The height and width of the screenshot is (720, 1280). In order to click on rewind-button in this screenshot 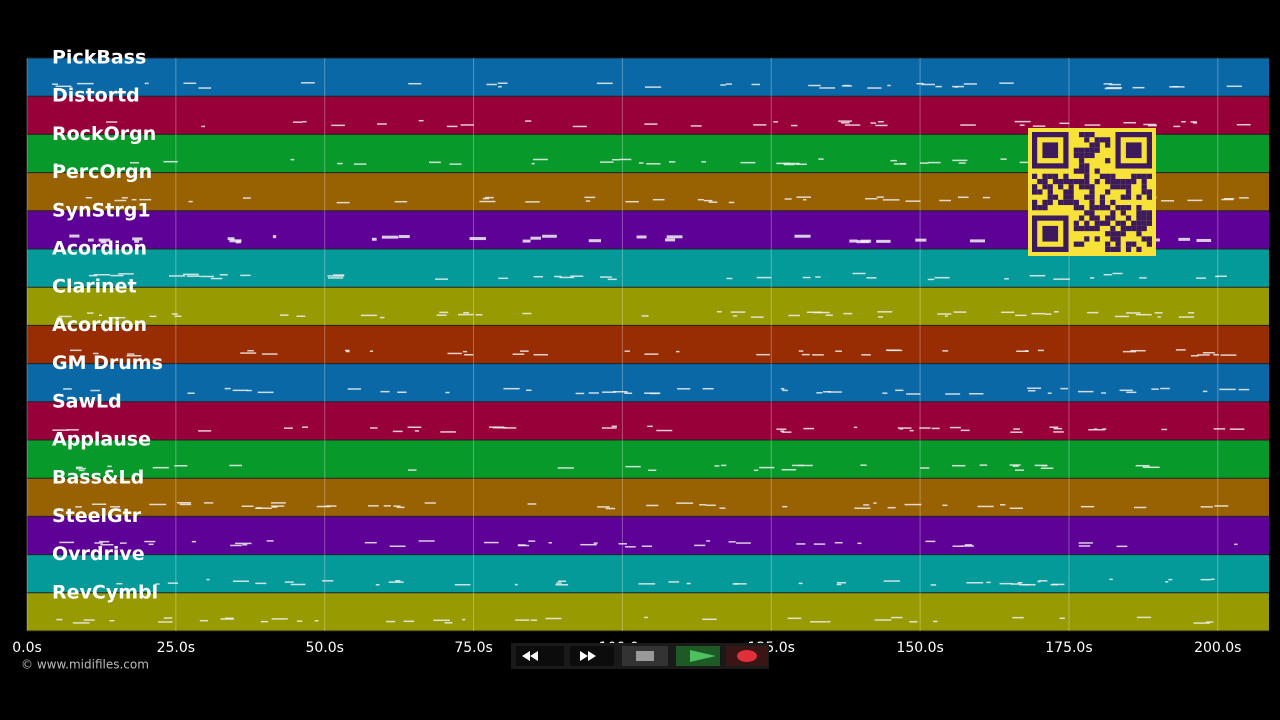, I will do `click(540, 656)`.